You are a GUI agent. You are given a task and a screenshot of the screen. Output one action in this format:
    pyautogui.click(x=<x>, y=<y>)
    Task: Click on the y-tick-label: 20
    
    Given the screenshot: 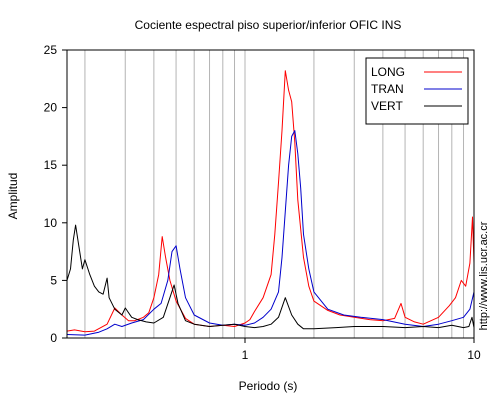 What is the action you would take?
    pyautogui.click(x=51, y=108)
    